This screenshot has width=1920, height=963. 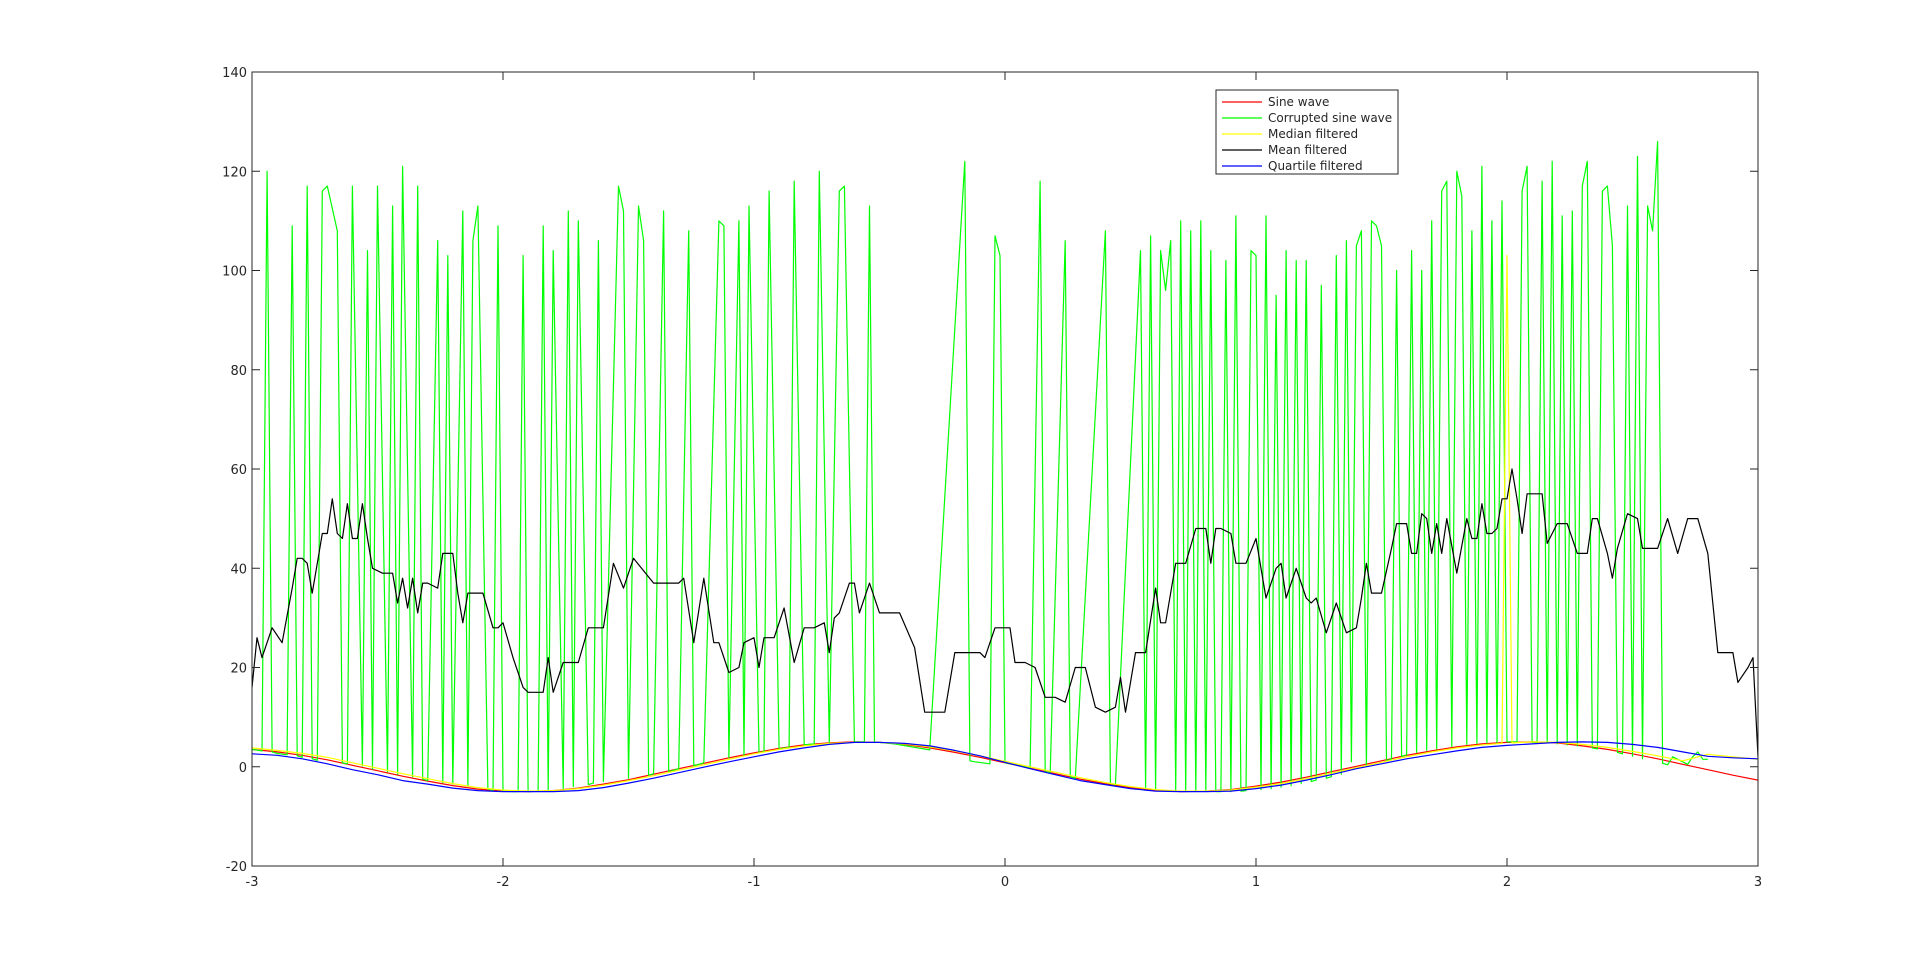 I want to click on y-tick-label: 40, so click(x=238, y=569).